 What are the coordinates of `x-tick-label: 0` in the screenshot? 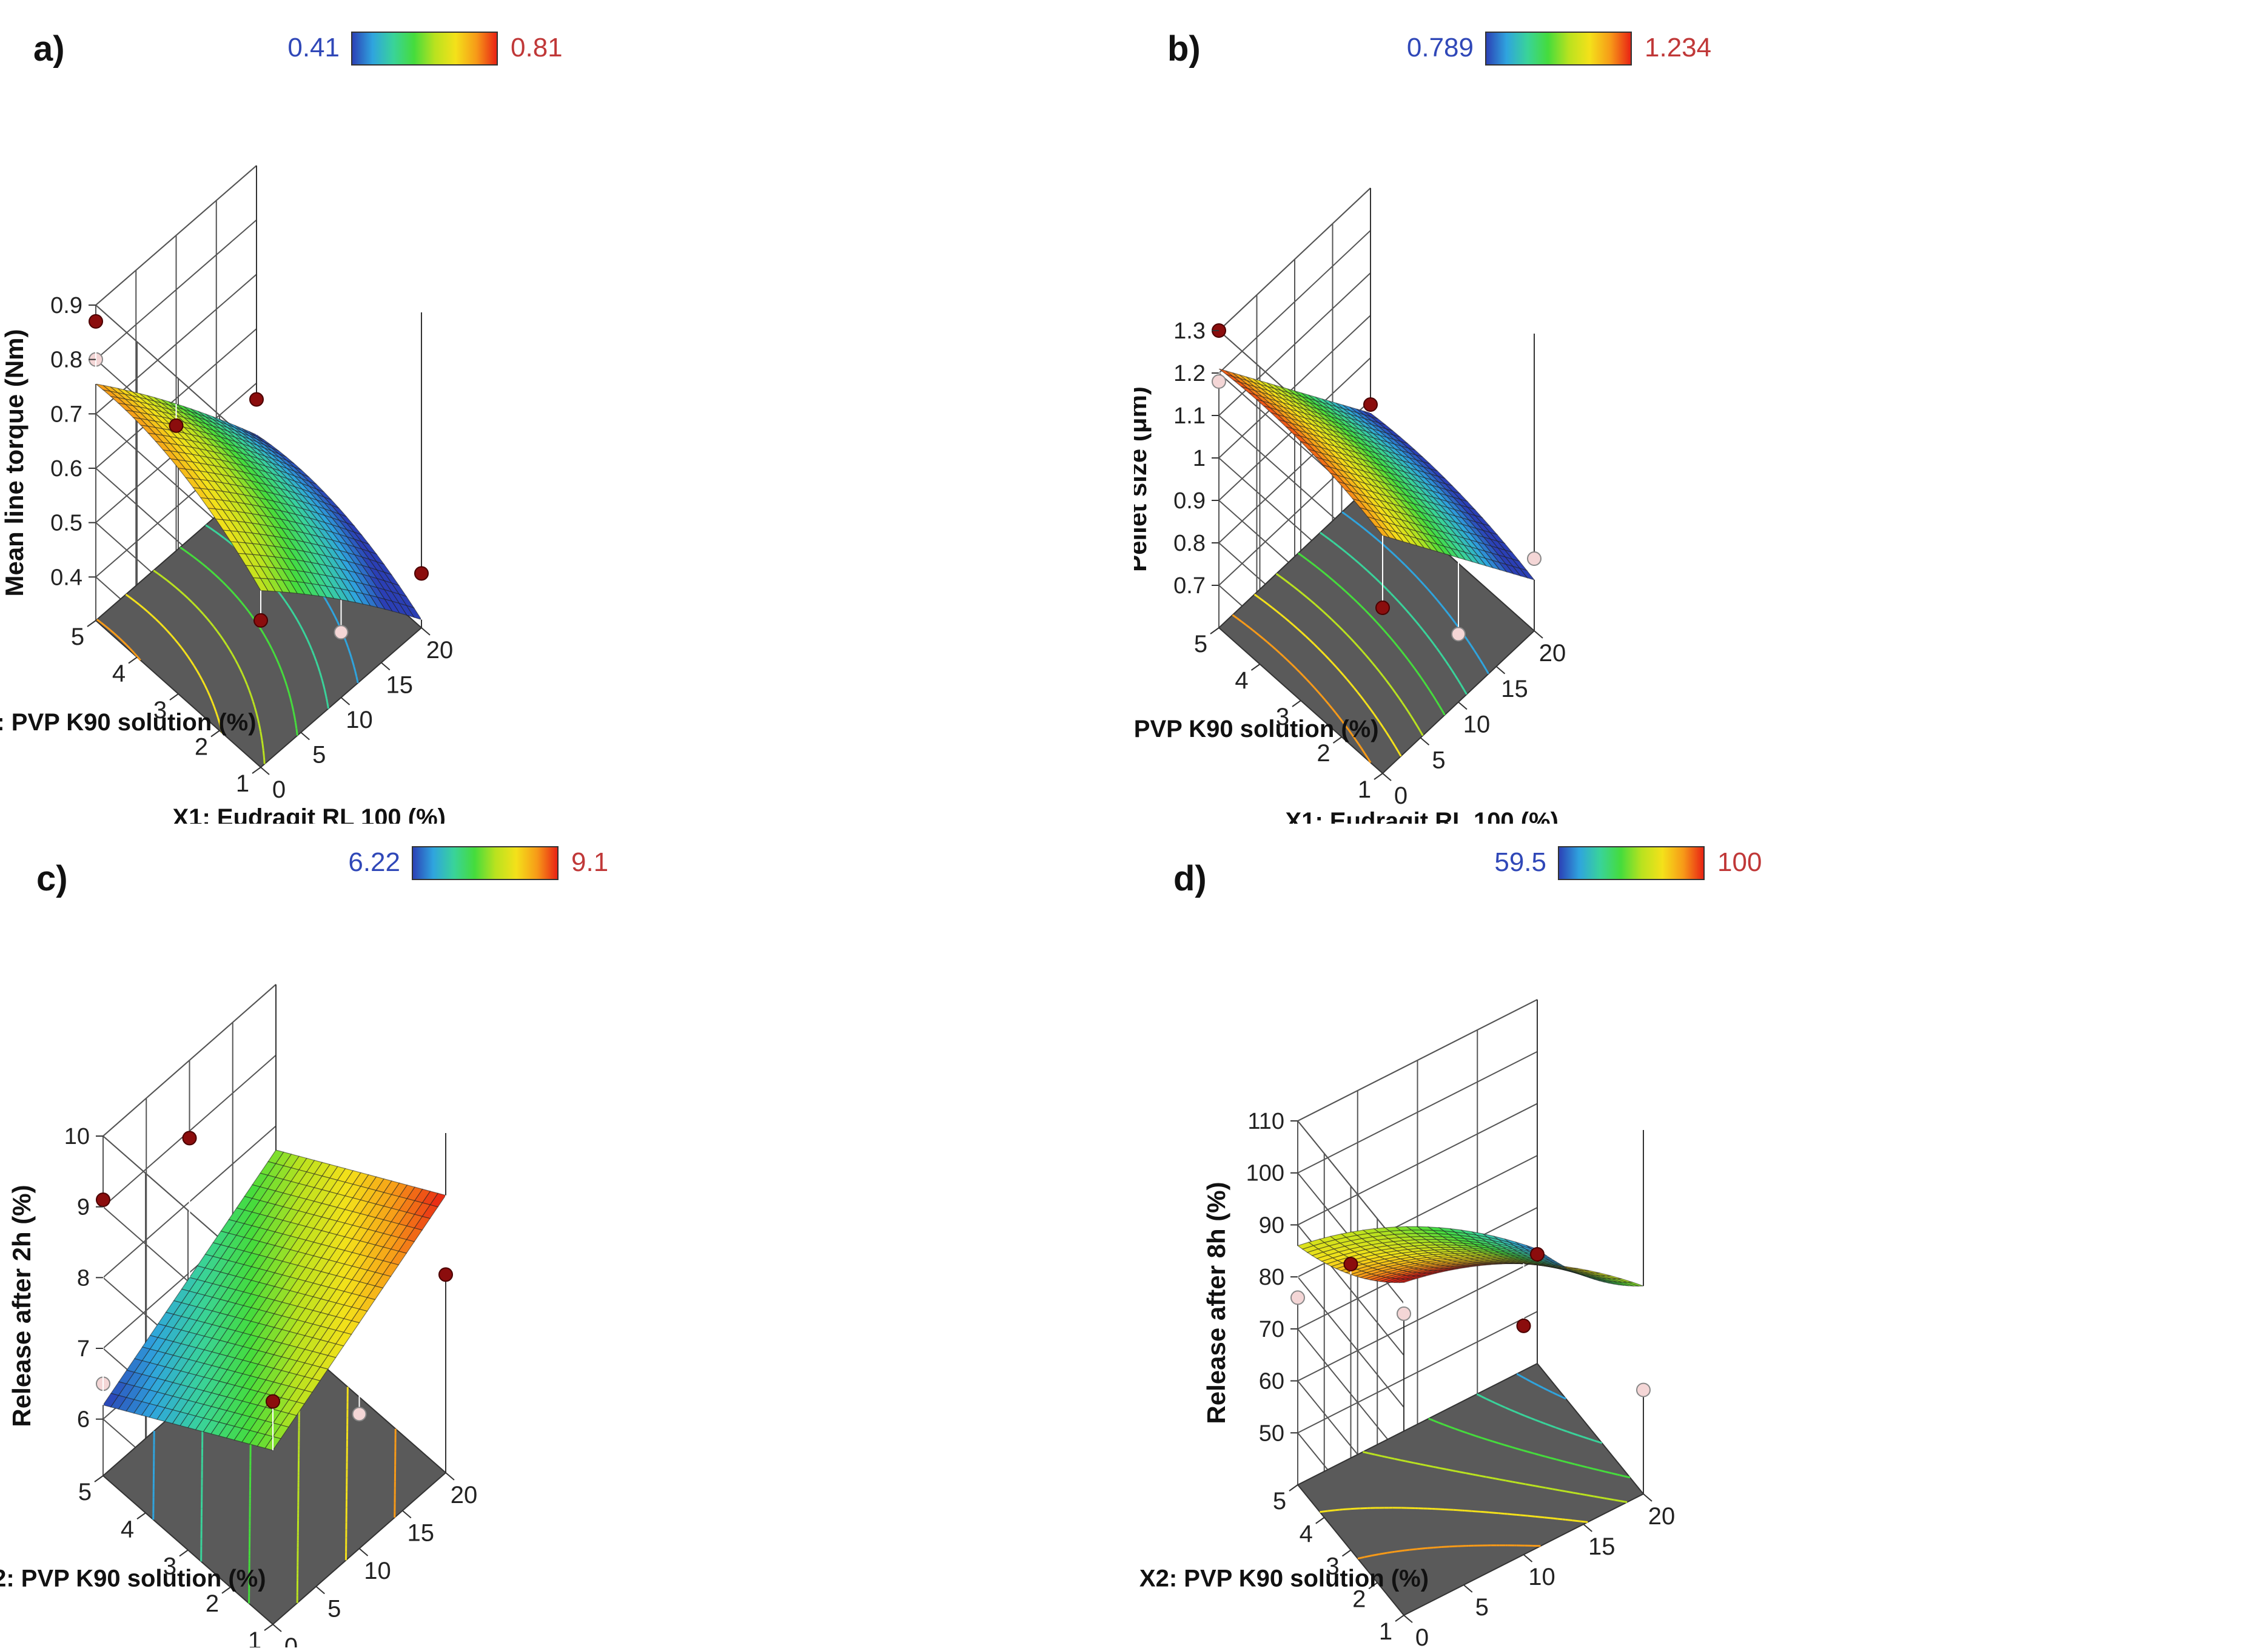 It's located at (291, 1640).